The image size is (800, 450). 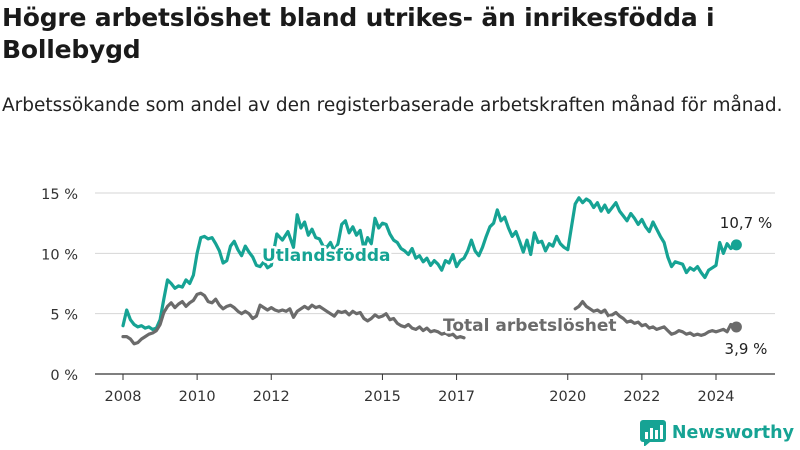 I want to click on end-value-label-total: 3,9 %, so click(x=746, y=349).